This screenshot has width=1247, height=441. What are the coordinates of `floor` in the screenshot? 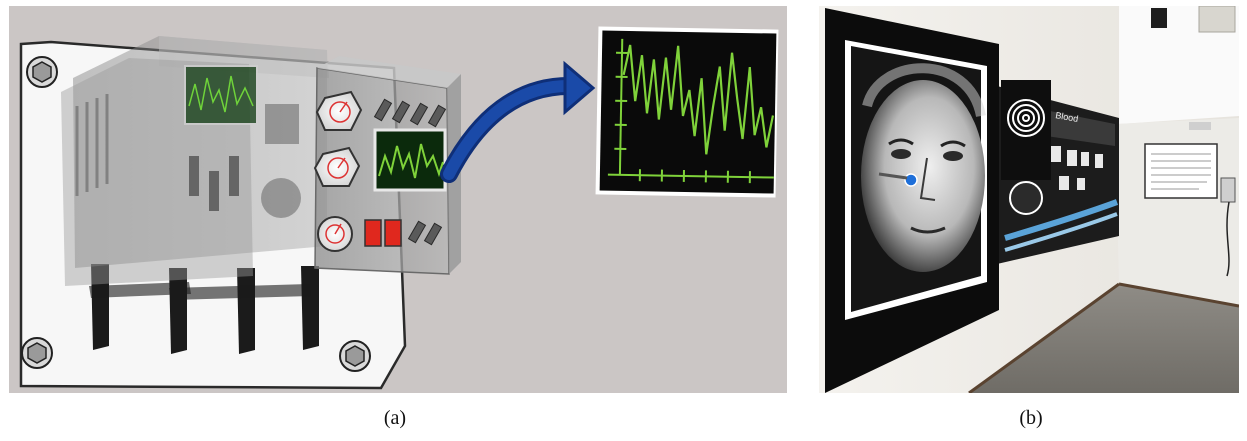 It's located at (1104, 338).